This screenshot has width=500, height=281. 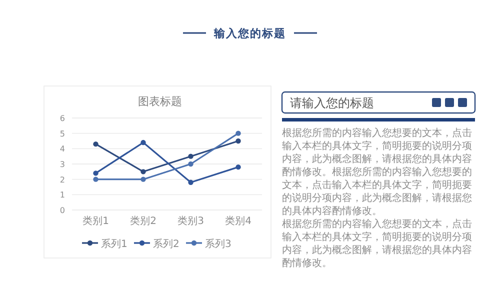 I want to click on x-tick-label: 类别3, so click(x=191, y=221).